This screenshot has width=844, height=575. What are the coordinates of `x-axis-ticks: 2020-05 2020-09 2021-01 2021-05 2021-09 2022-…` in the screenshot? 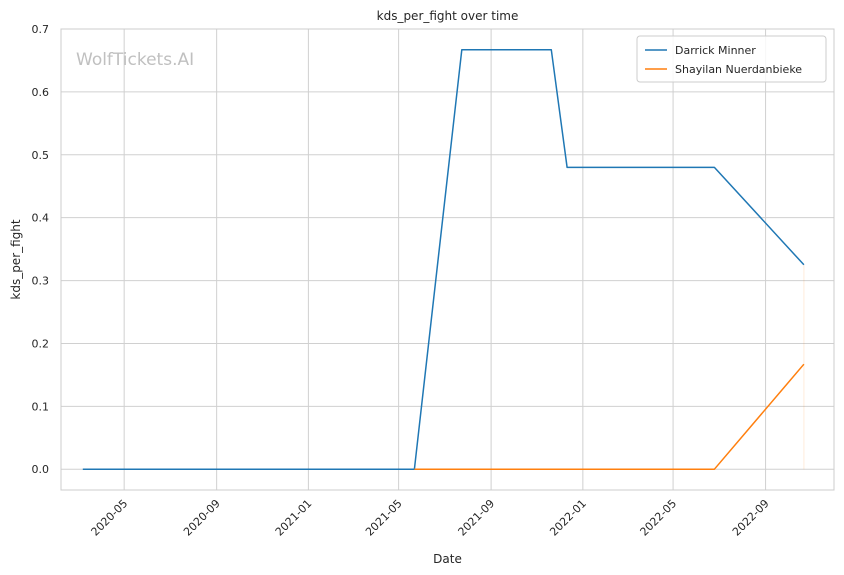 It's located at (430, 518).